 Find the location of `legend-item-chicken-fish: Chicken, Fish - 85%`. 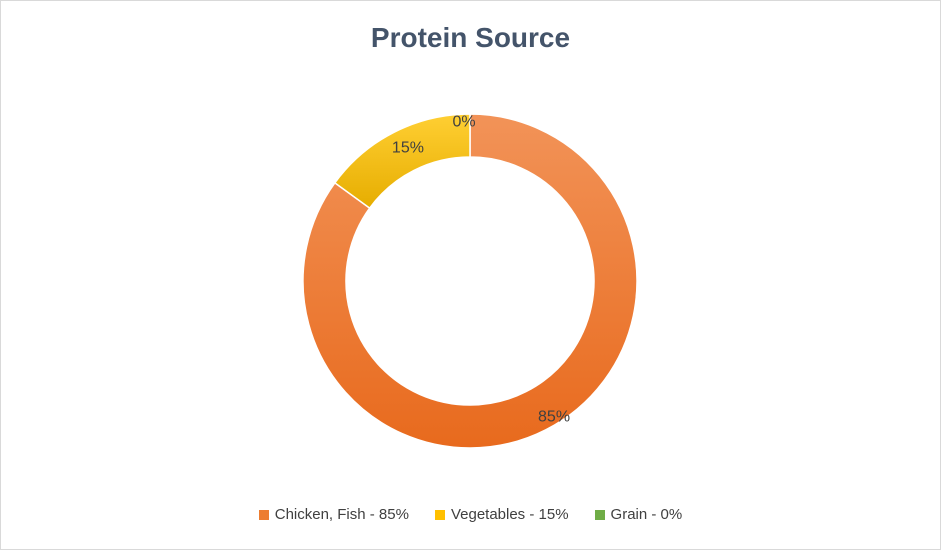

legend-item-chicken-fish: Chicken, Fish - 85% is located at coordinates (333, 514).